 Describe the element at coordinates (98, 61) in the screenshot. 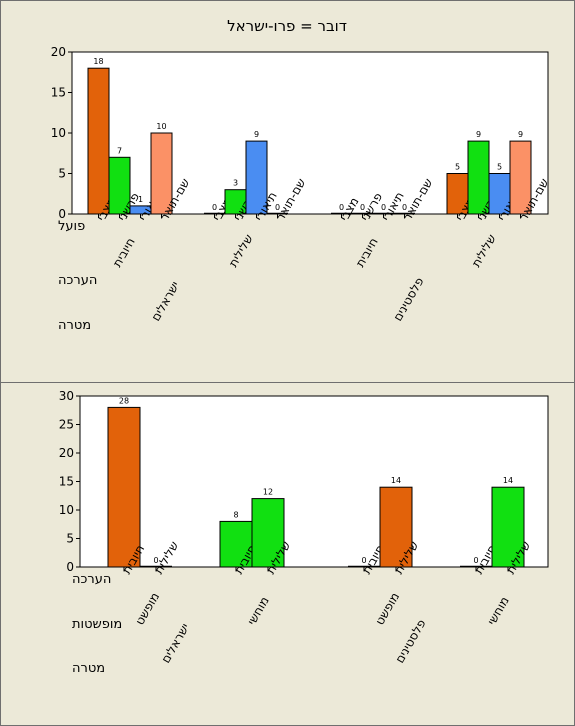

I see `data-label: 18` at that location.